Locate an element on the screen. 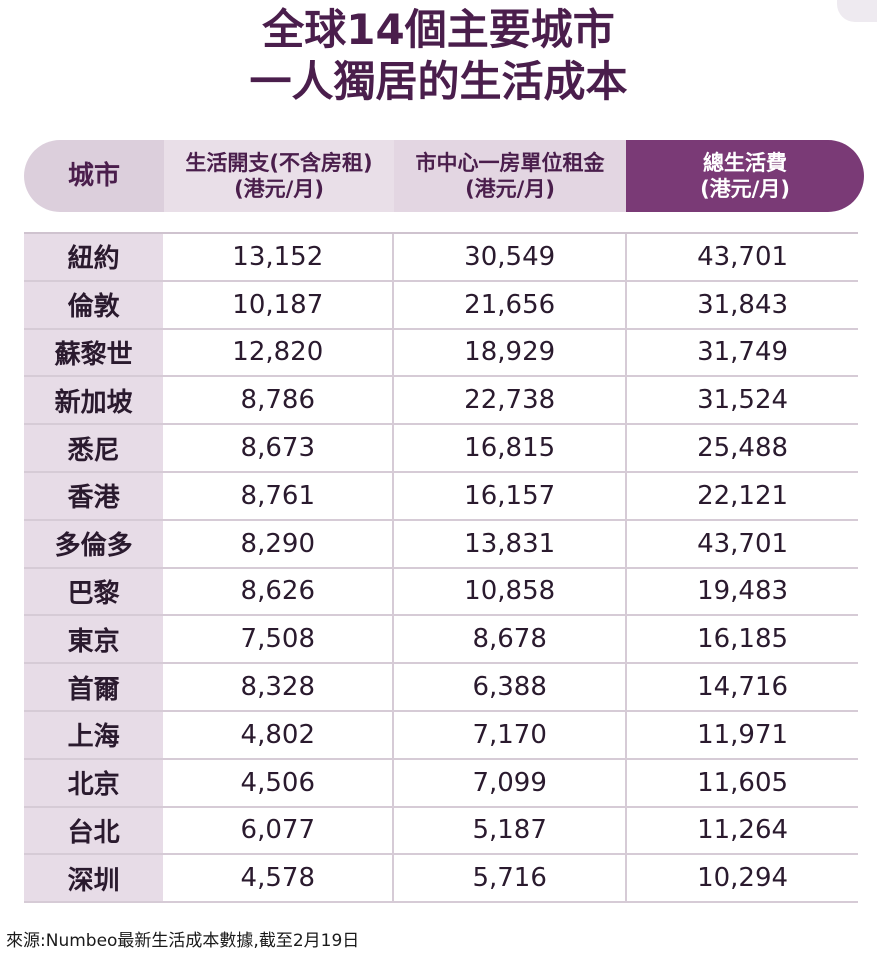  table-row: 首爾 8,328 6,388 14,716 is located at coordinates (441, 688).